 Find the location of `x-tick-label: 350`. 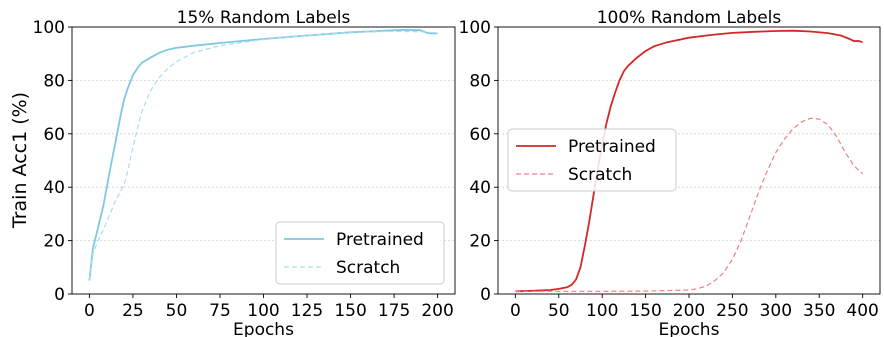

x-tick-label: 350 is located at coordinates (819, 311).